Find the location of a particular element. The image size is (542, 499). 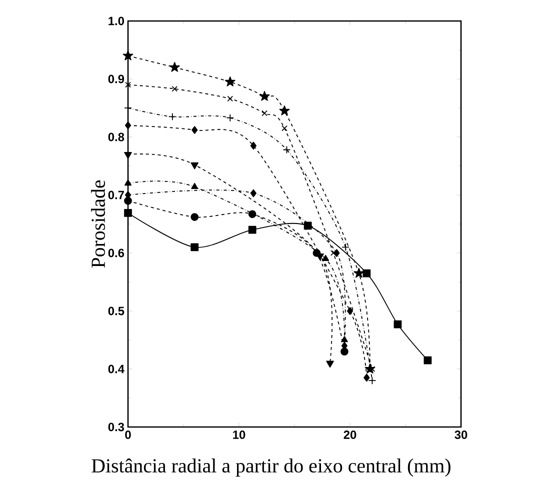

x-tick-label: 10 is located at coordinates (239, 434).